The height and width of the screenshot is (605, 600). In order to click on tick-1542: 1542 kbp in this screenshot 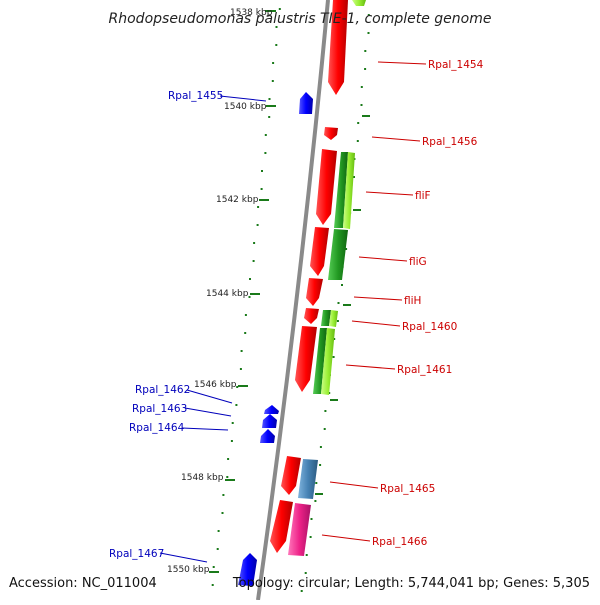, I will do `click(242, 200)`.